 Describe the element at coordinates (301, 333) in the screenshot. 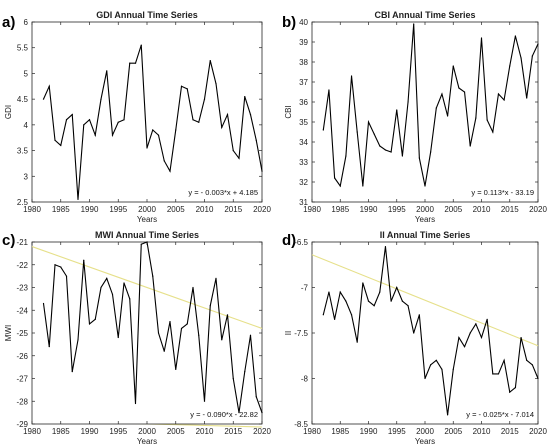

I see `y-tick-label: -7.5` at that location.